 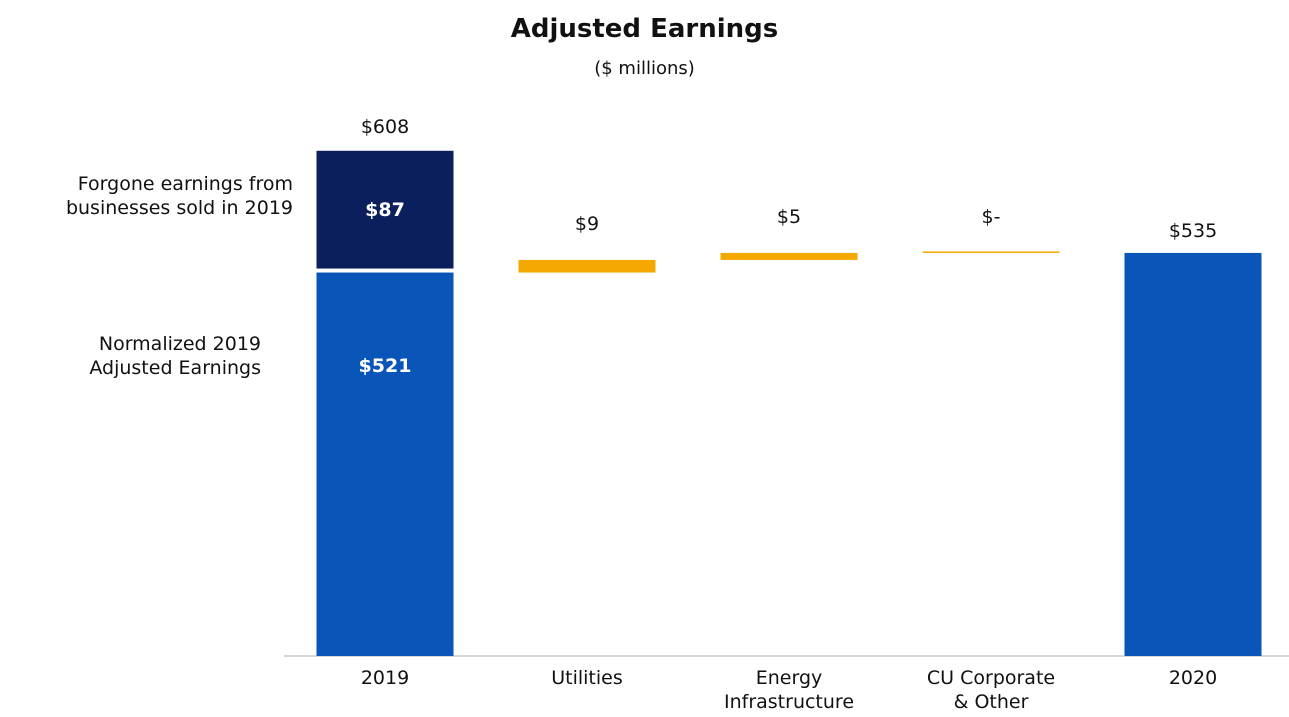 I want to click on value-label: $87, so click(x=385, y=209).